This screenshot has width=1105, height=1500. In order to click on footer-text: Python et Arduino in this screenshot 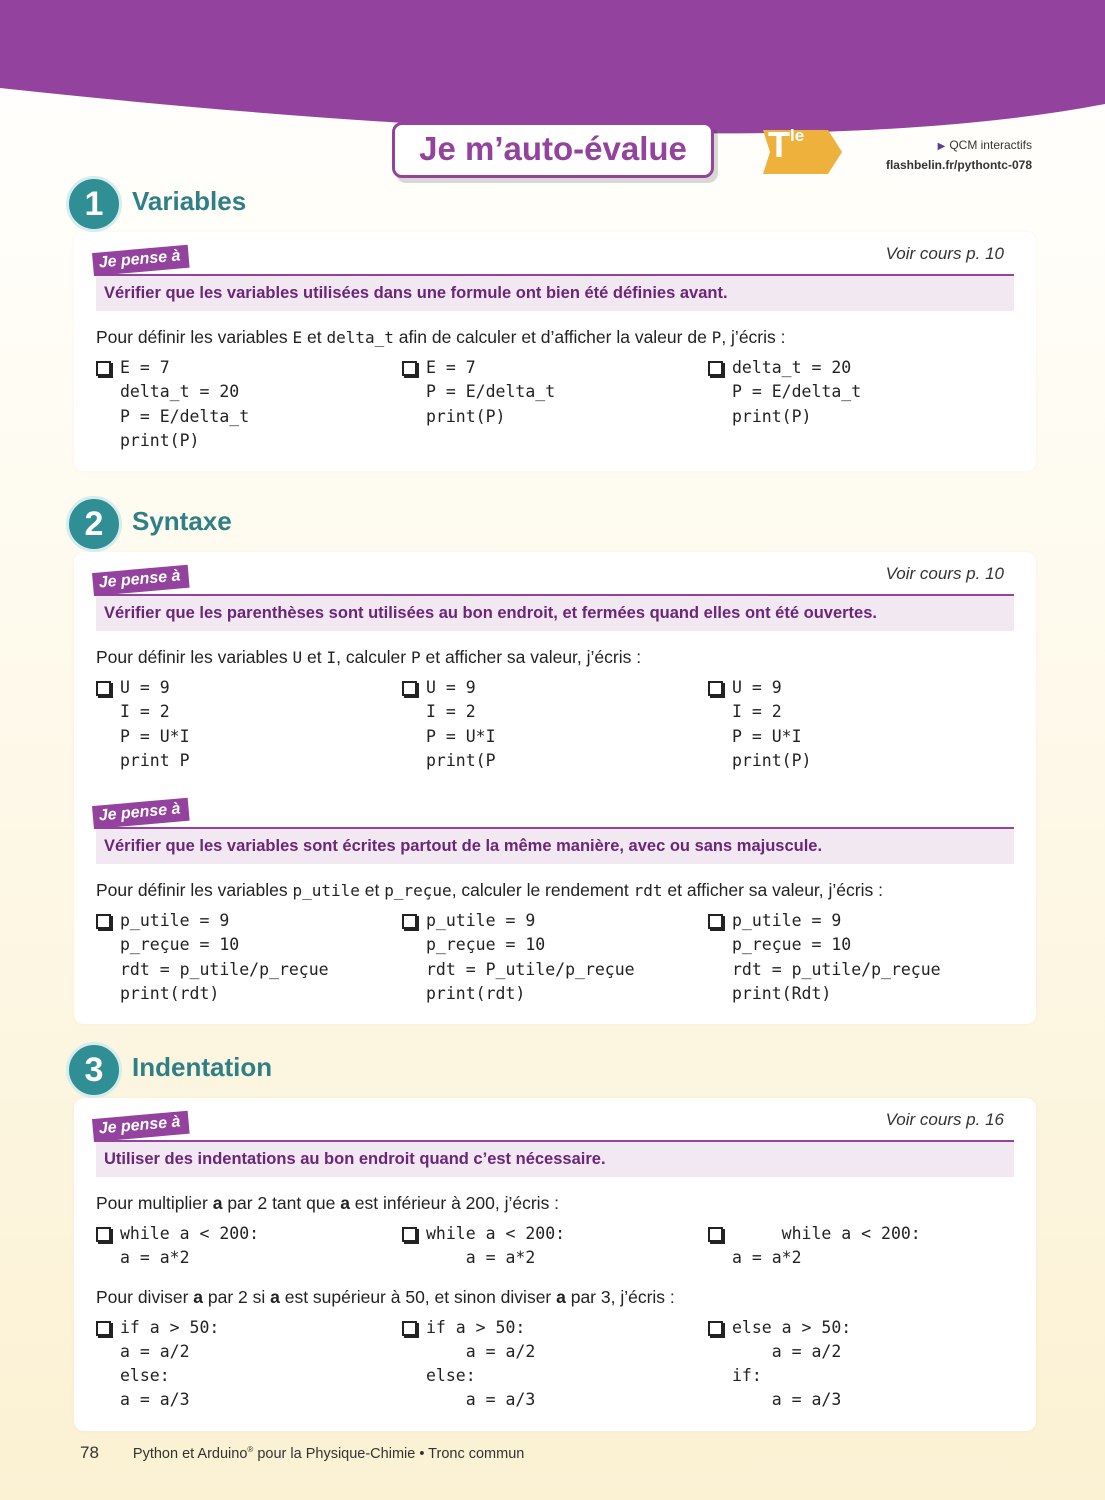, I will do `click(190, 1454)`.